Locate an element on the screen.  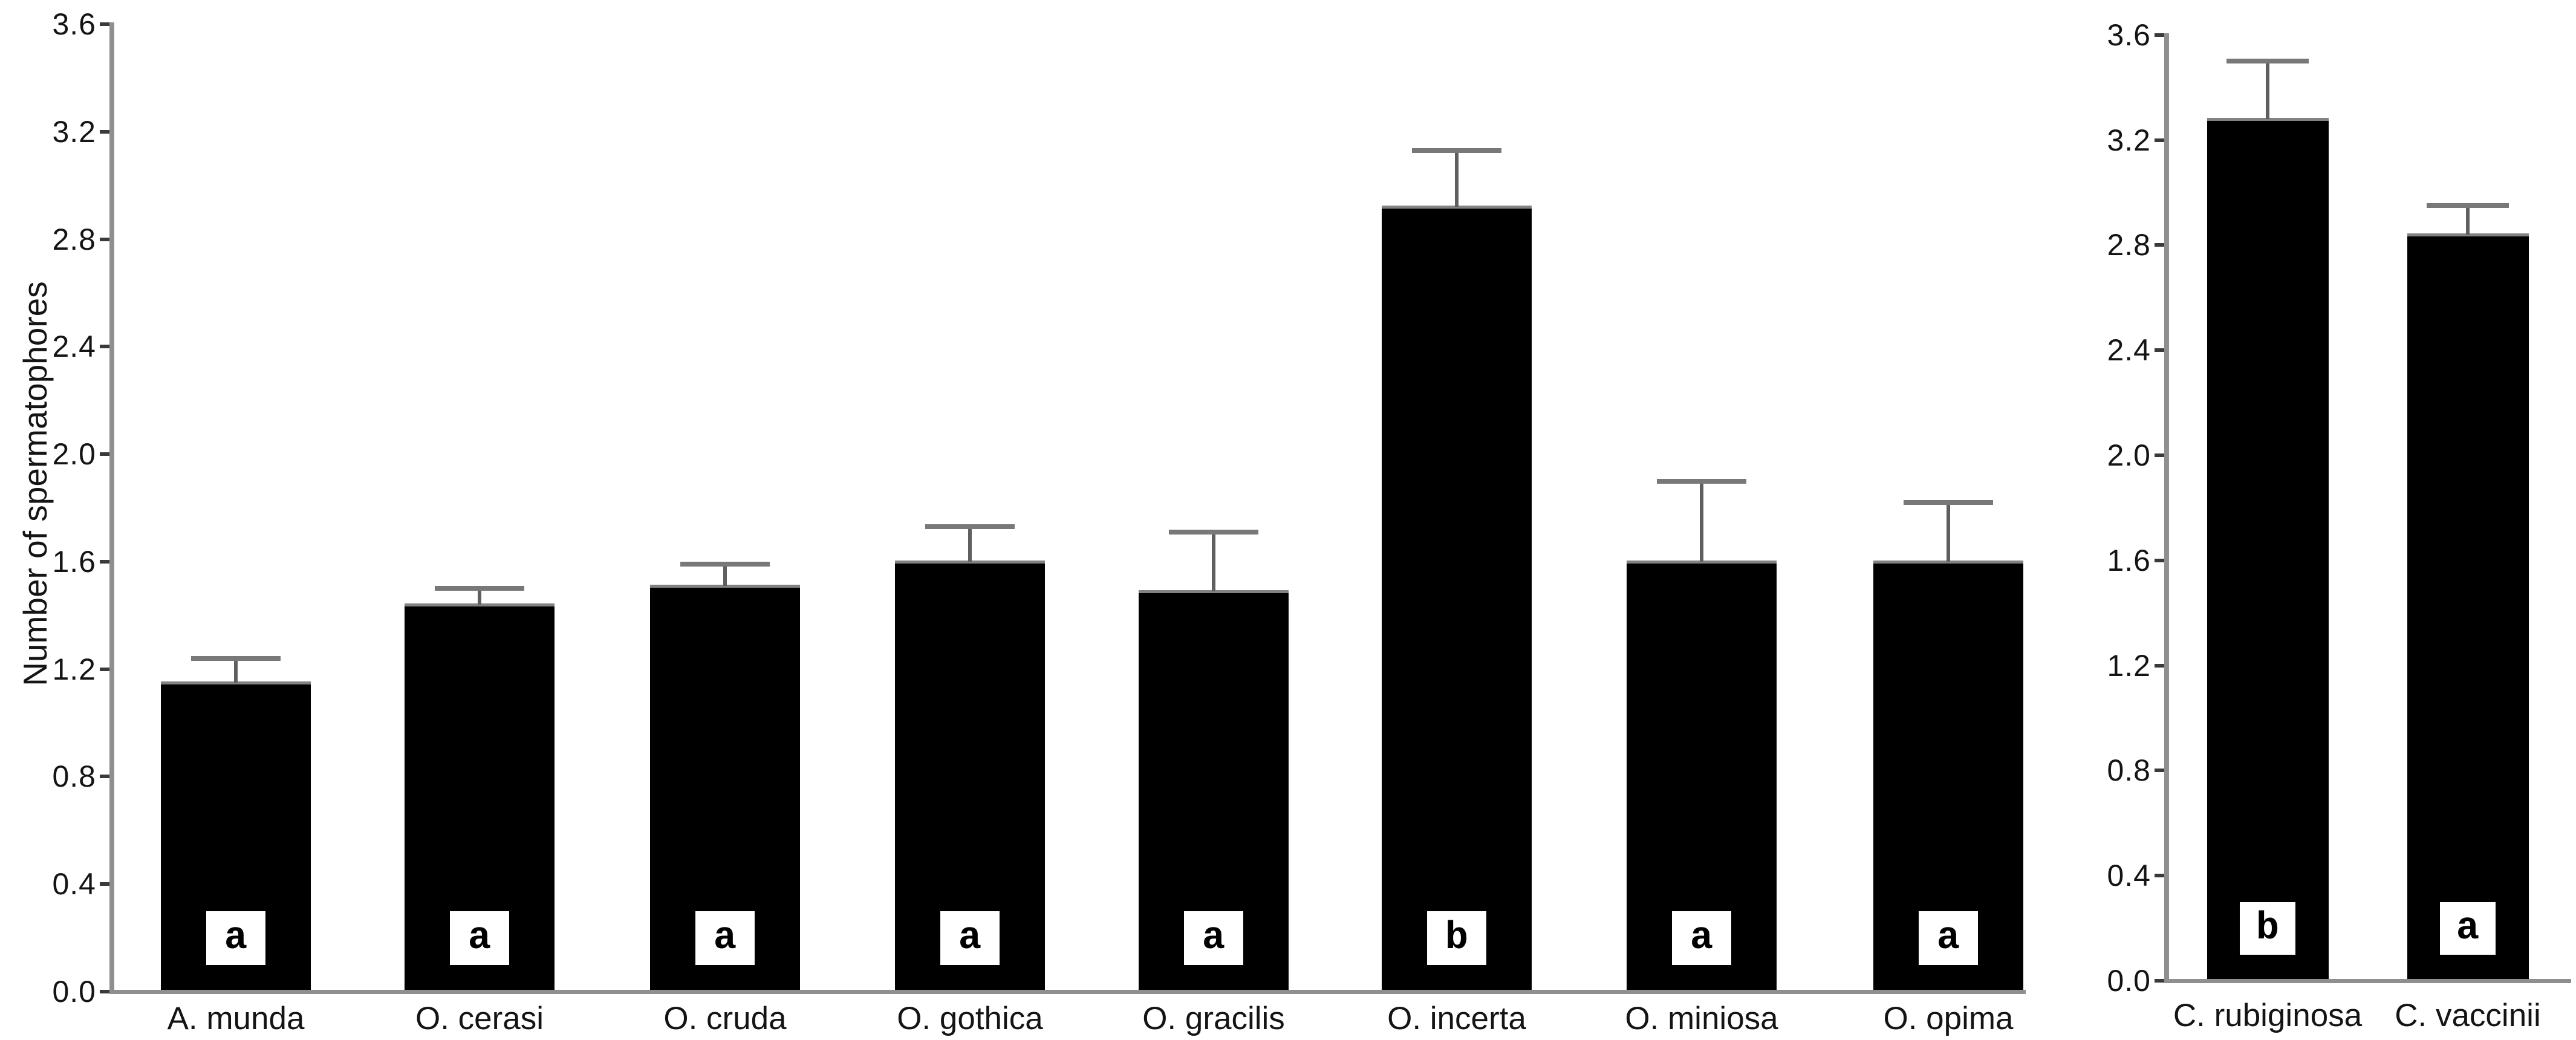
error-bar-cap-c-vaccinii is located at coordinates (2468, 206).